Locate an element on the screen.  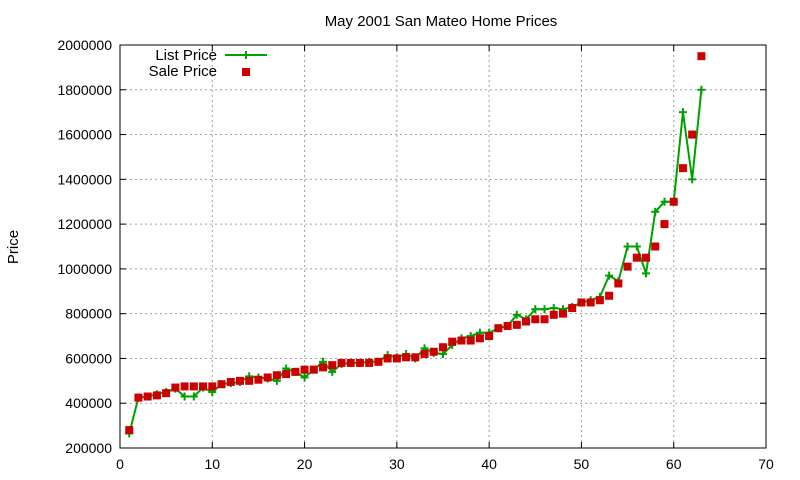
chart-title: May 2001 San Mateo Home Prices is located at coordinates (441, 21).